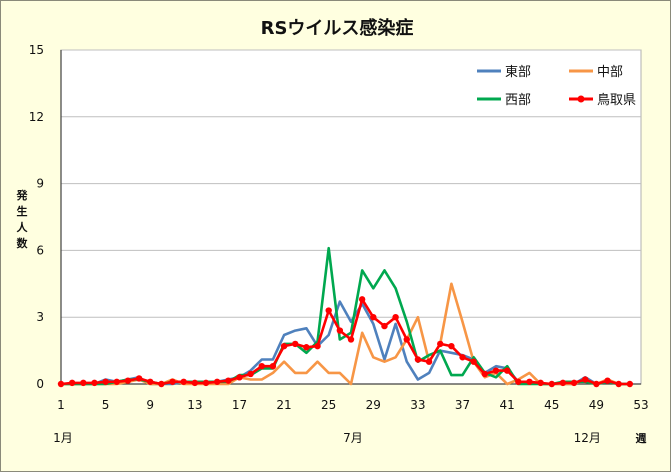 This screenshot has width=671, height=473. Describe the element at coordinates (36, 217) in the screenshot. I see `y-tick-labels: 0 3 6 9 12 15` at that location.